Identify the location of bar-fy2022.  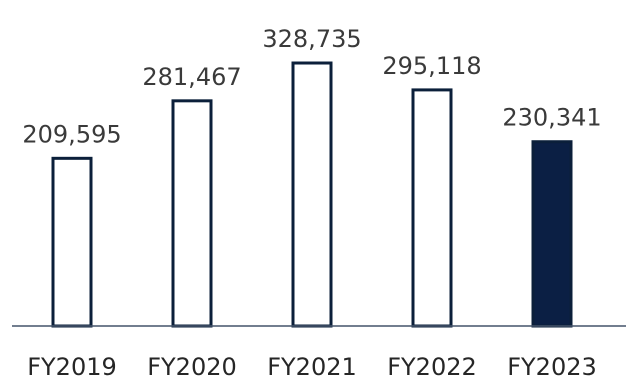
(432, 208).